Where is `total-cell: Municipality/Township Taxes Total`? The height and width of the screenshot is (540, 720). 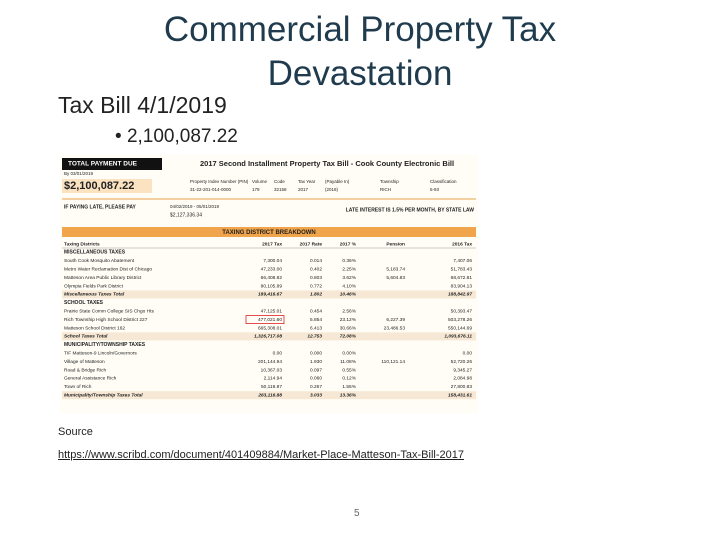
total-cell: Municipality/Township Taxes Total is located at coordinates (103, 395).